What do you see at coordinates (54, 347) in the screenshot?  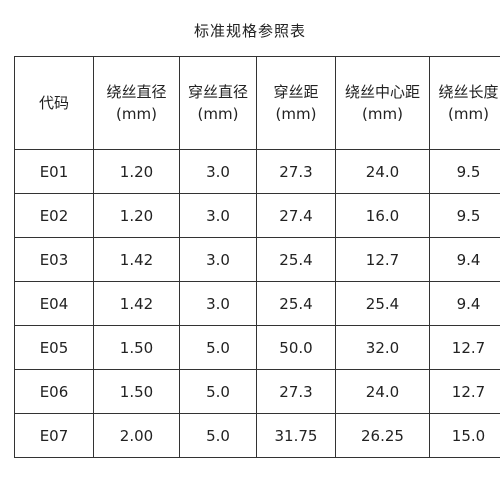 I see `cell-code: E05` at bounding box center [54, 347].